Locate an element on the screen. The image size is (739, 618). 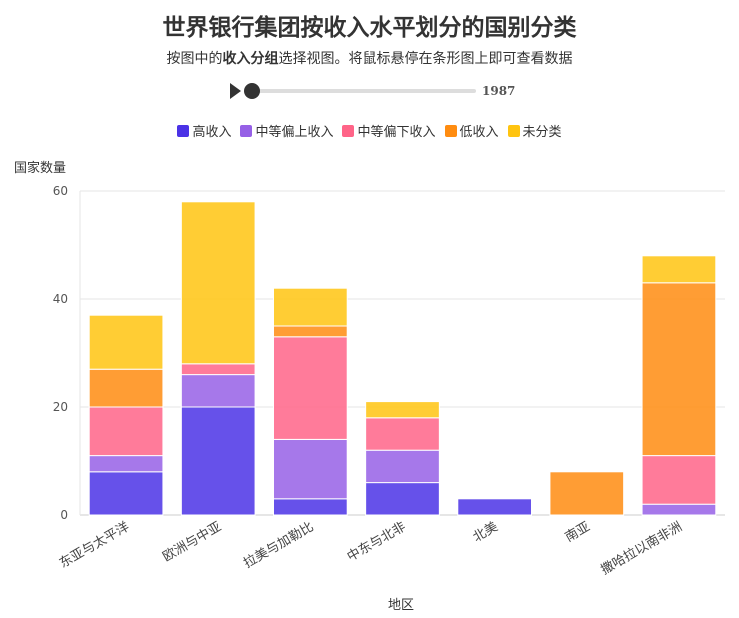
x-tick-label: 东亚与太平洋 is located at coordinates (94, 545).